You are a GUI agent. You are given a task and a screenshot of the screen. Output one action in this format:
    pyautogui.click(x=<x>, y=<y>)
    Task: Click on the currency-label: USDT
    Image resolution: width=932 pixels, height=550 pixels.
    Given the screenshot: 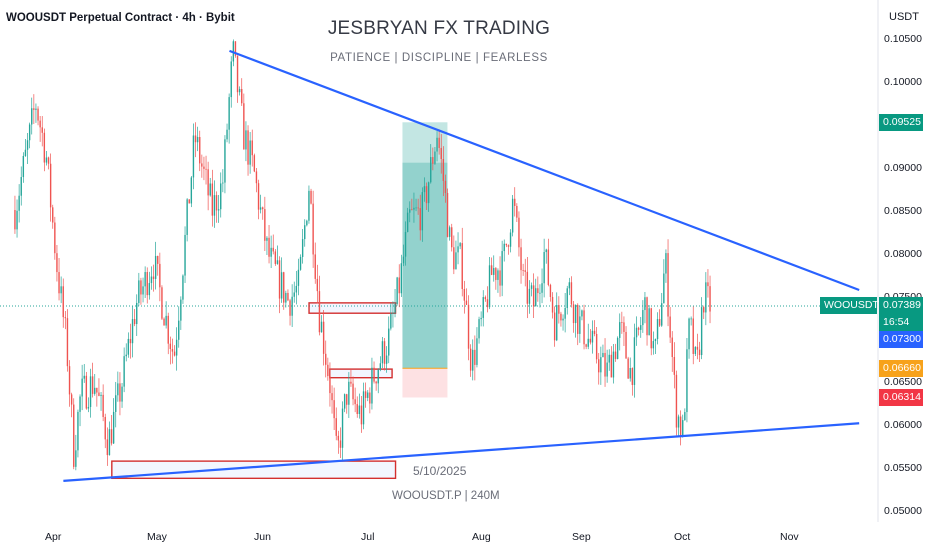 What is the action you would take?
    pyautogui.click(x=904, y=17)
    